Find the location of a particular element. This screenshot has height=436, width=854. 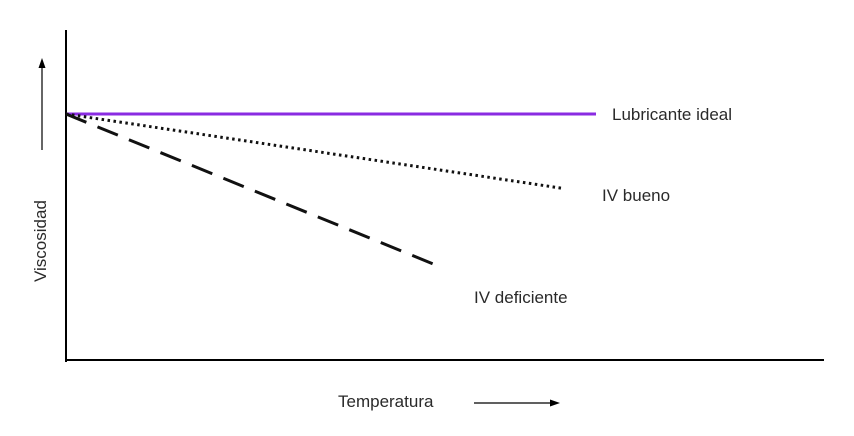

series-line-bueno is located at coordinates (315, 151).